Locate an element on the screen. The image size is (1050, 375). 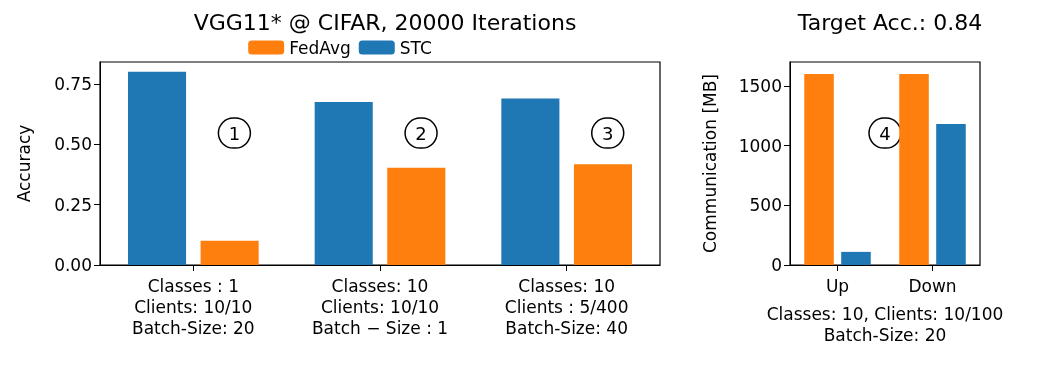
x-tick-label: Classes: 10 Clients : 5/400 Batch-Size: 40 is located at coordinates (566, 306).